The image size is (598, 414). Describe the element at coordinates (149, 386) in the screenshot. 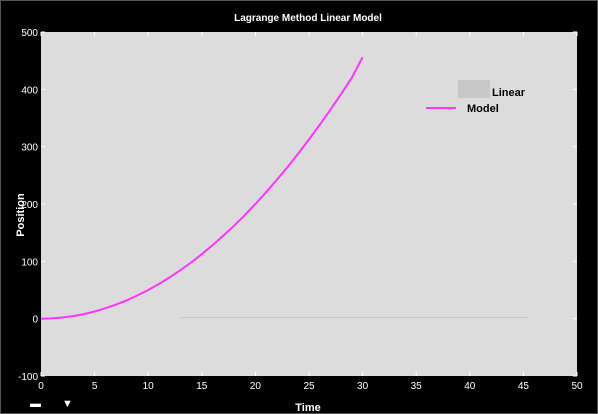

I see `x-tick-label: 10` at that location.